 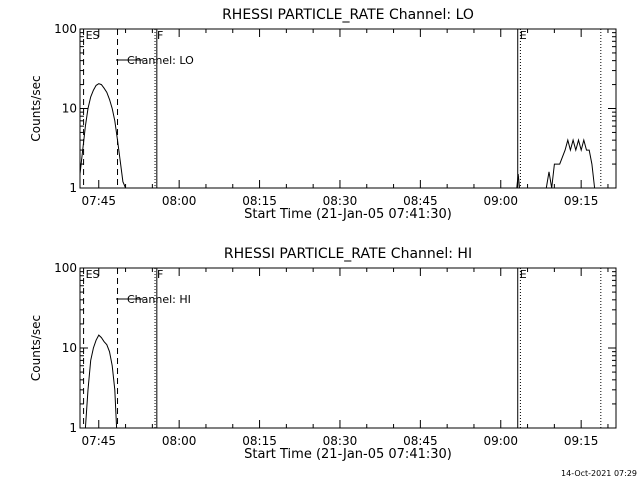 What do you see at coordinates (159, 299) in the screenshot?
I see `legend-entry: Channel: HI` at bounding box center [159, 299].